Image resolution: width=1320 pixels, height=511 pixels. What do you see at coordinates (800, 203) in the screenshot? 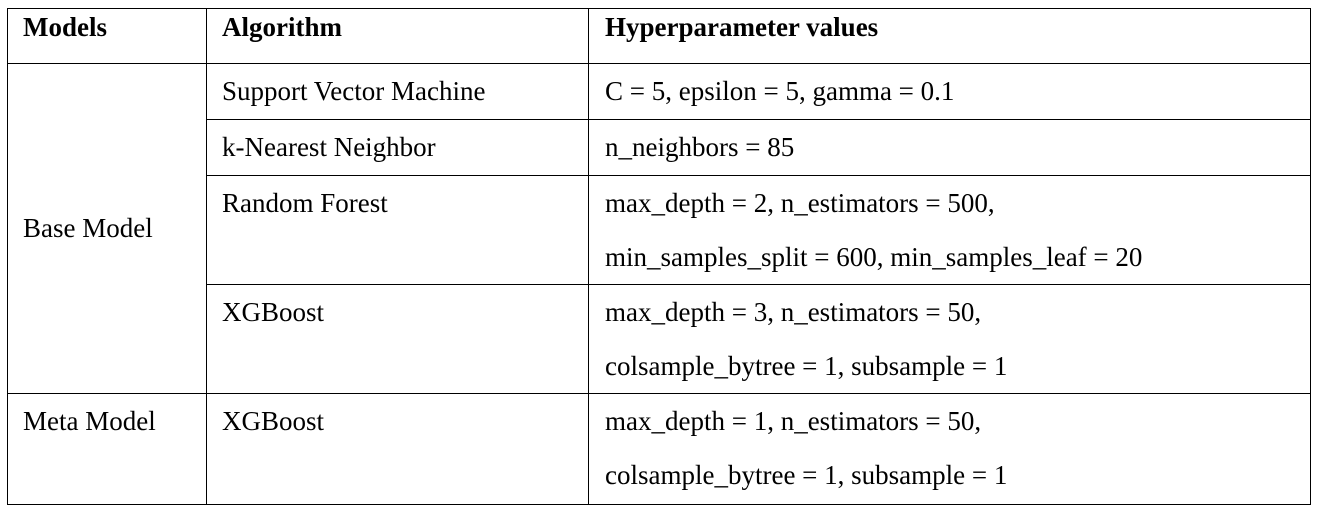
I see `hyperparameter-line: max_depth = 2, n_estimators = 500,` at bounding box center [800, 203].